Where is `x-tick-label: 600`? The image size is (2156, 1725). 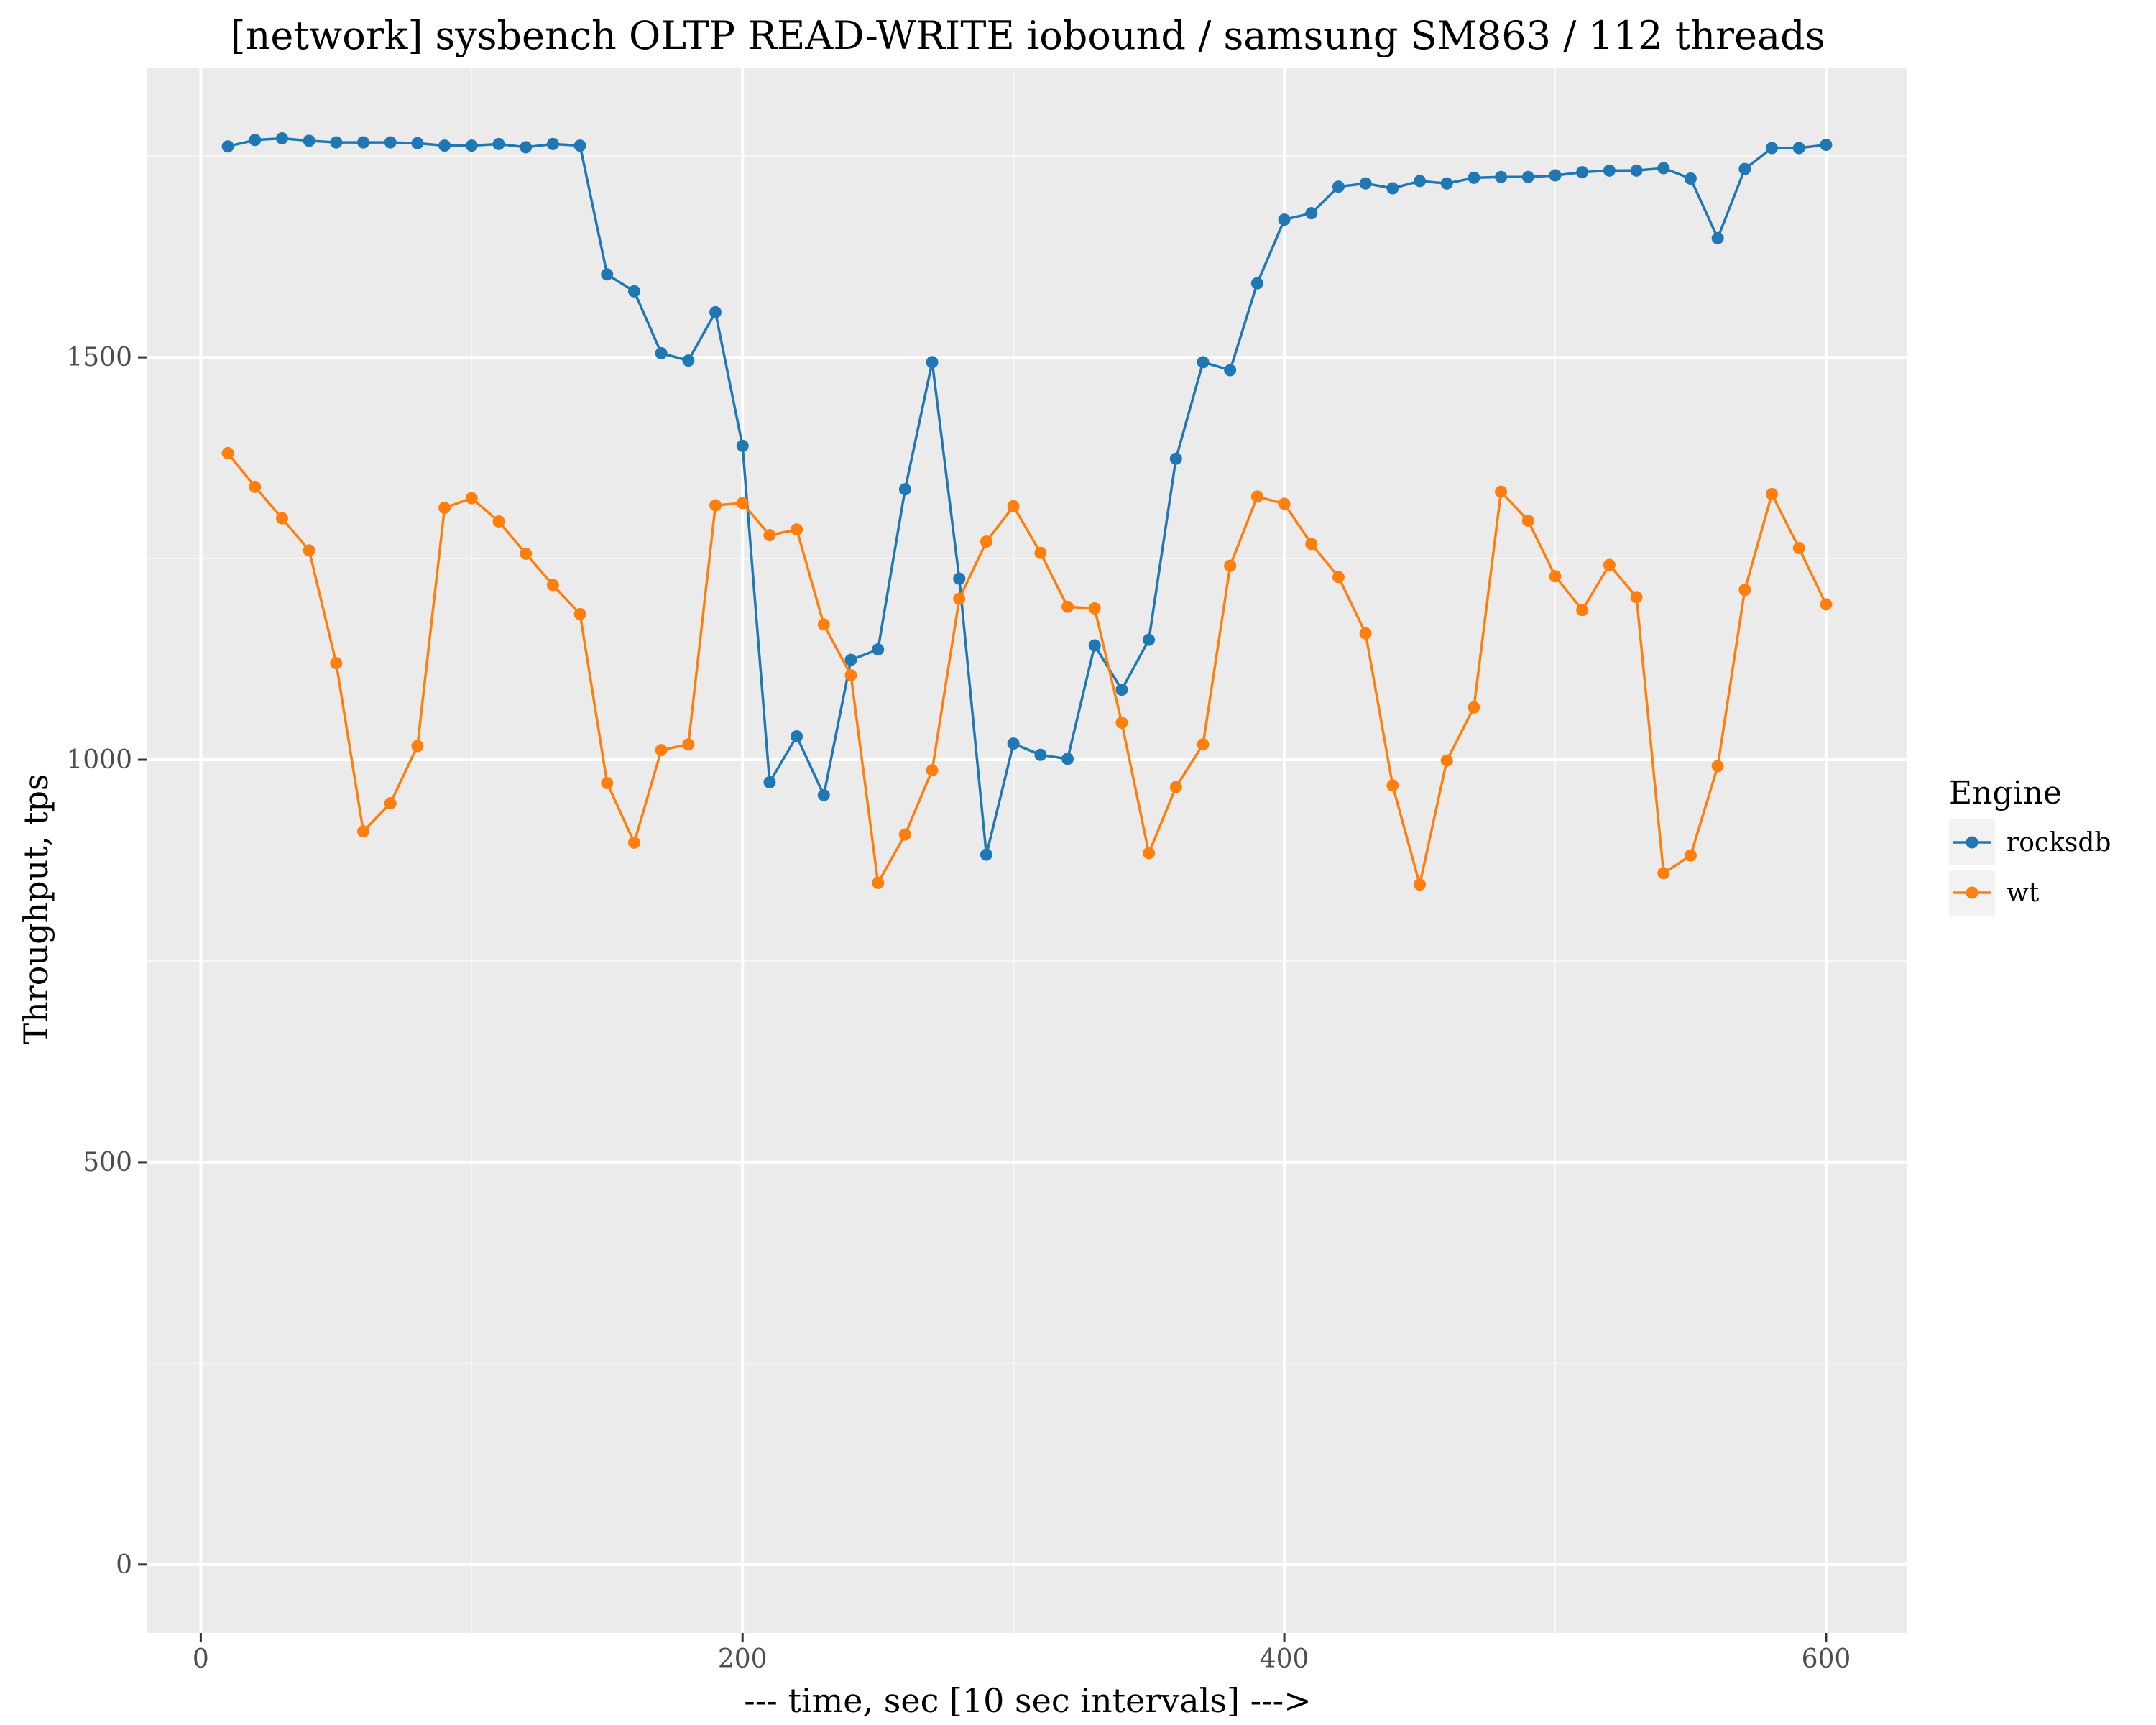 x-tick-label: 600 is located at coordinates (1826, 1659).